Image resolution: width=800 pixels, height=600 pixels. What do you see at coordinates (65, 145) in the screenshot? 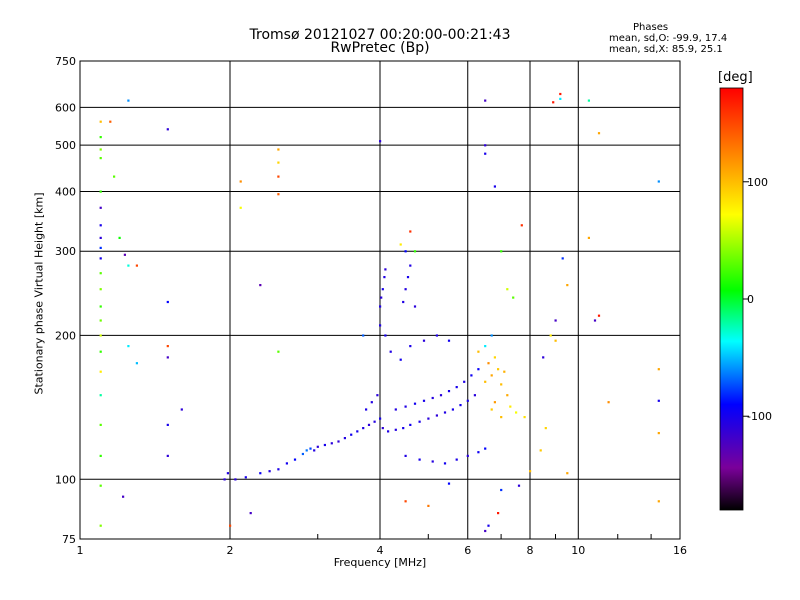
I see `y-tick-label: 500` at bounding box center [65, 145].